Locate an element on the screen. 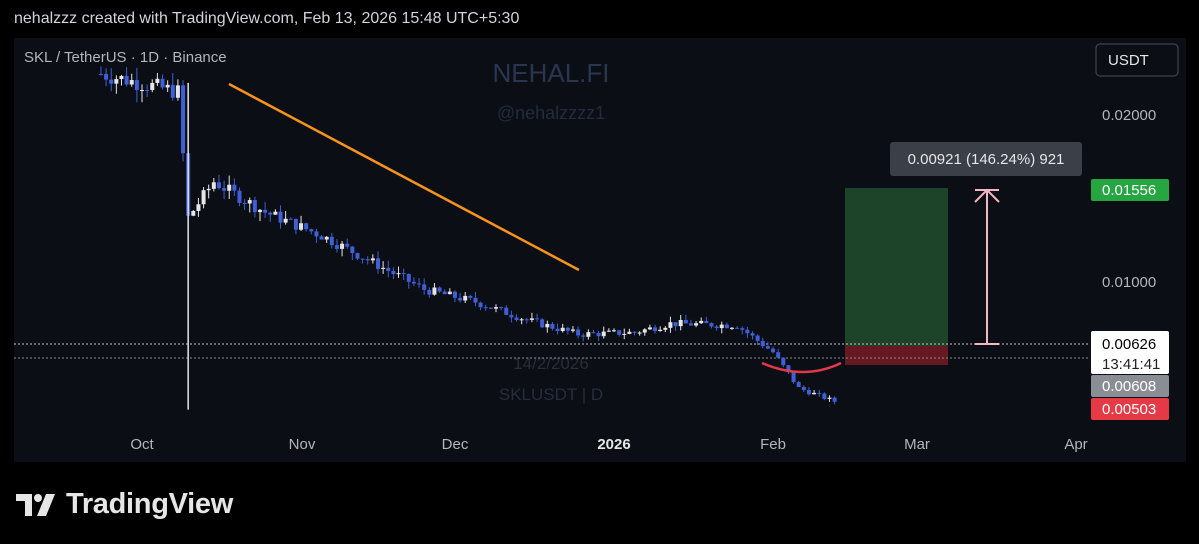 This screenshot has height=544, width=1199. measure-arrow is located at coordinates (987, 266).